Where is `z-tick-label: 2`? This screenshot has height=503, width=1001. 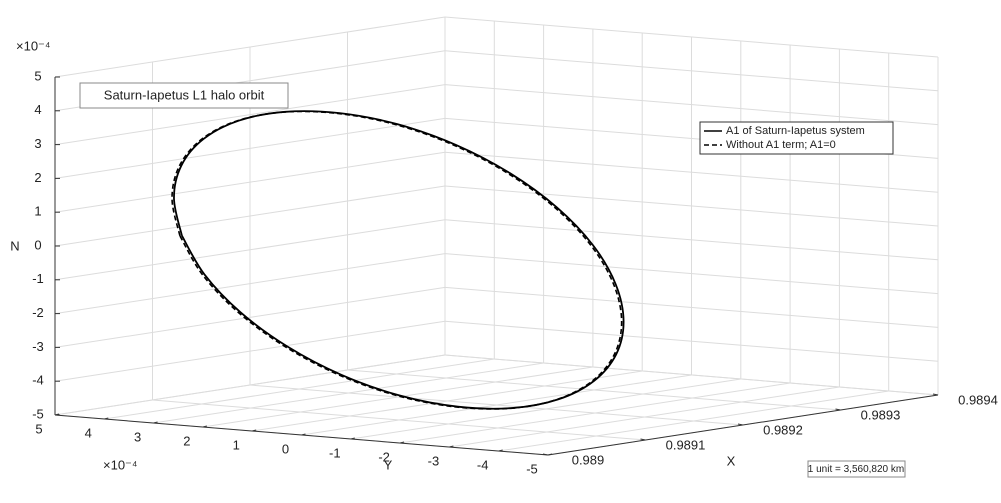 z-tick-label: 2 is located at coordinates (37, 177).